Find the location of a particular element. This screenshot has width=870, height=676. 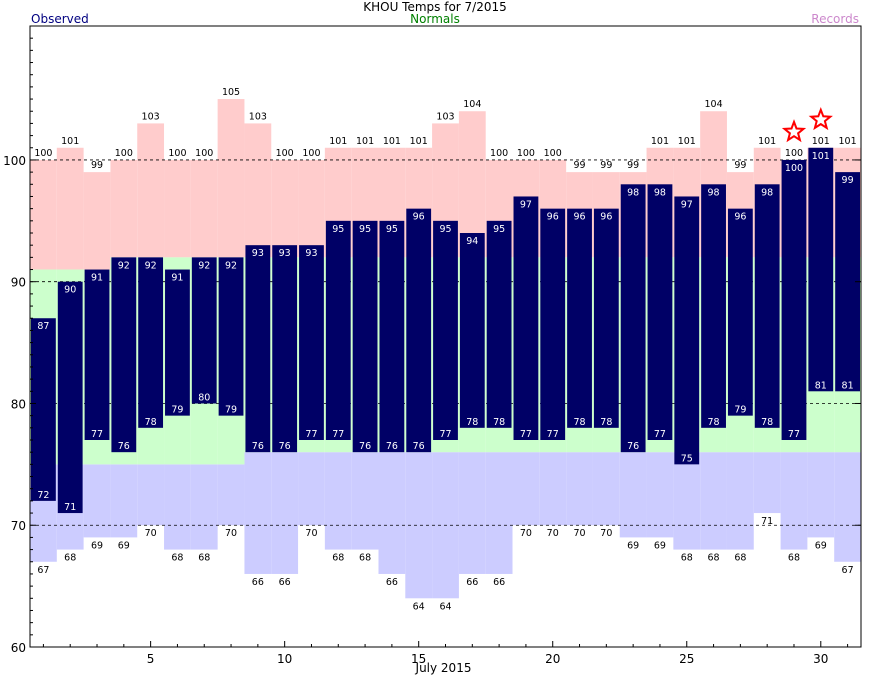

x-tick-label: 25 is located at coordinates (686, 659).